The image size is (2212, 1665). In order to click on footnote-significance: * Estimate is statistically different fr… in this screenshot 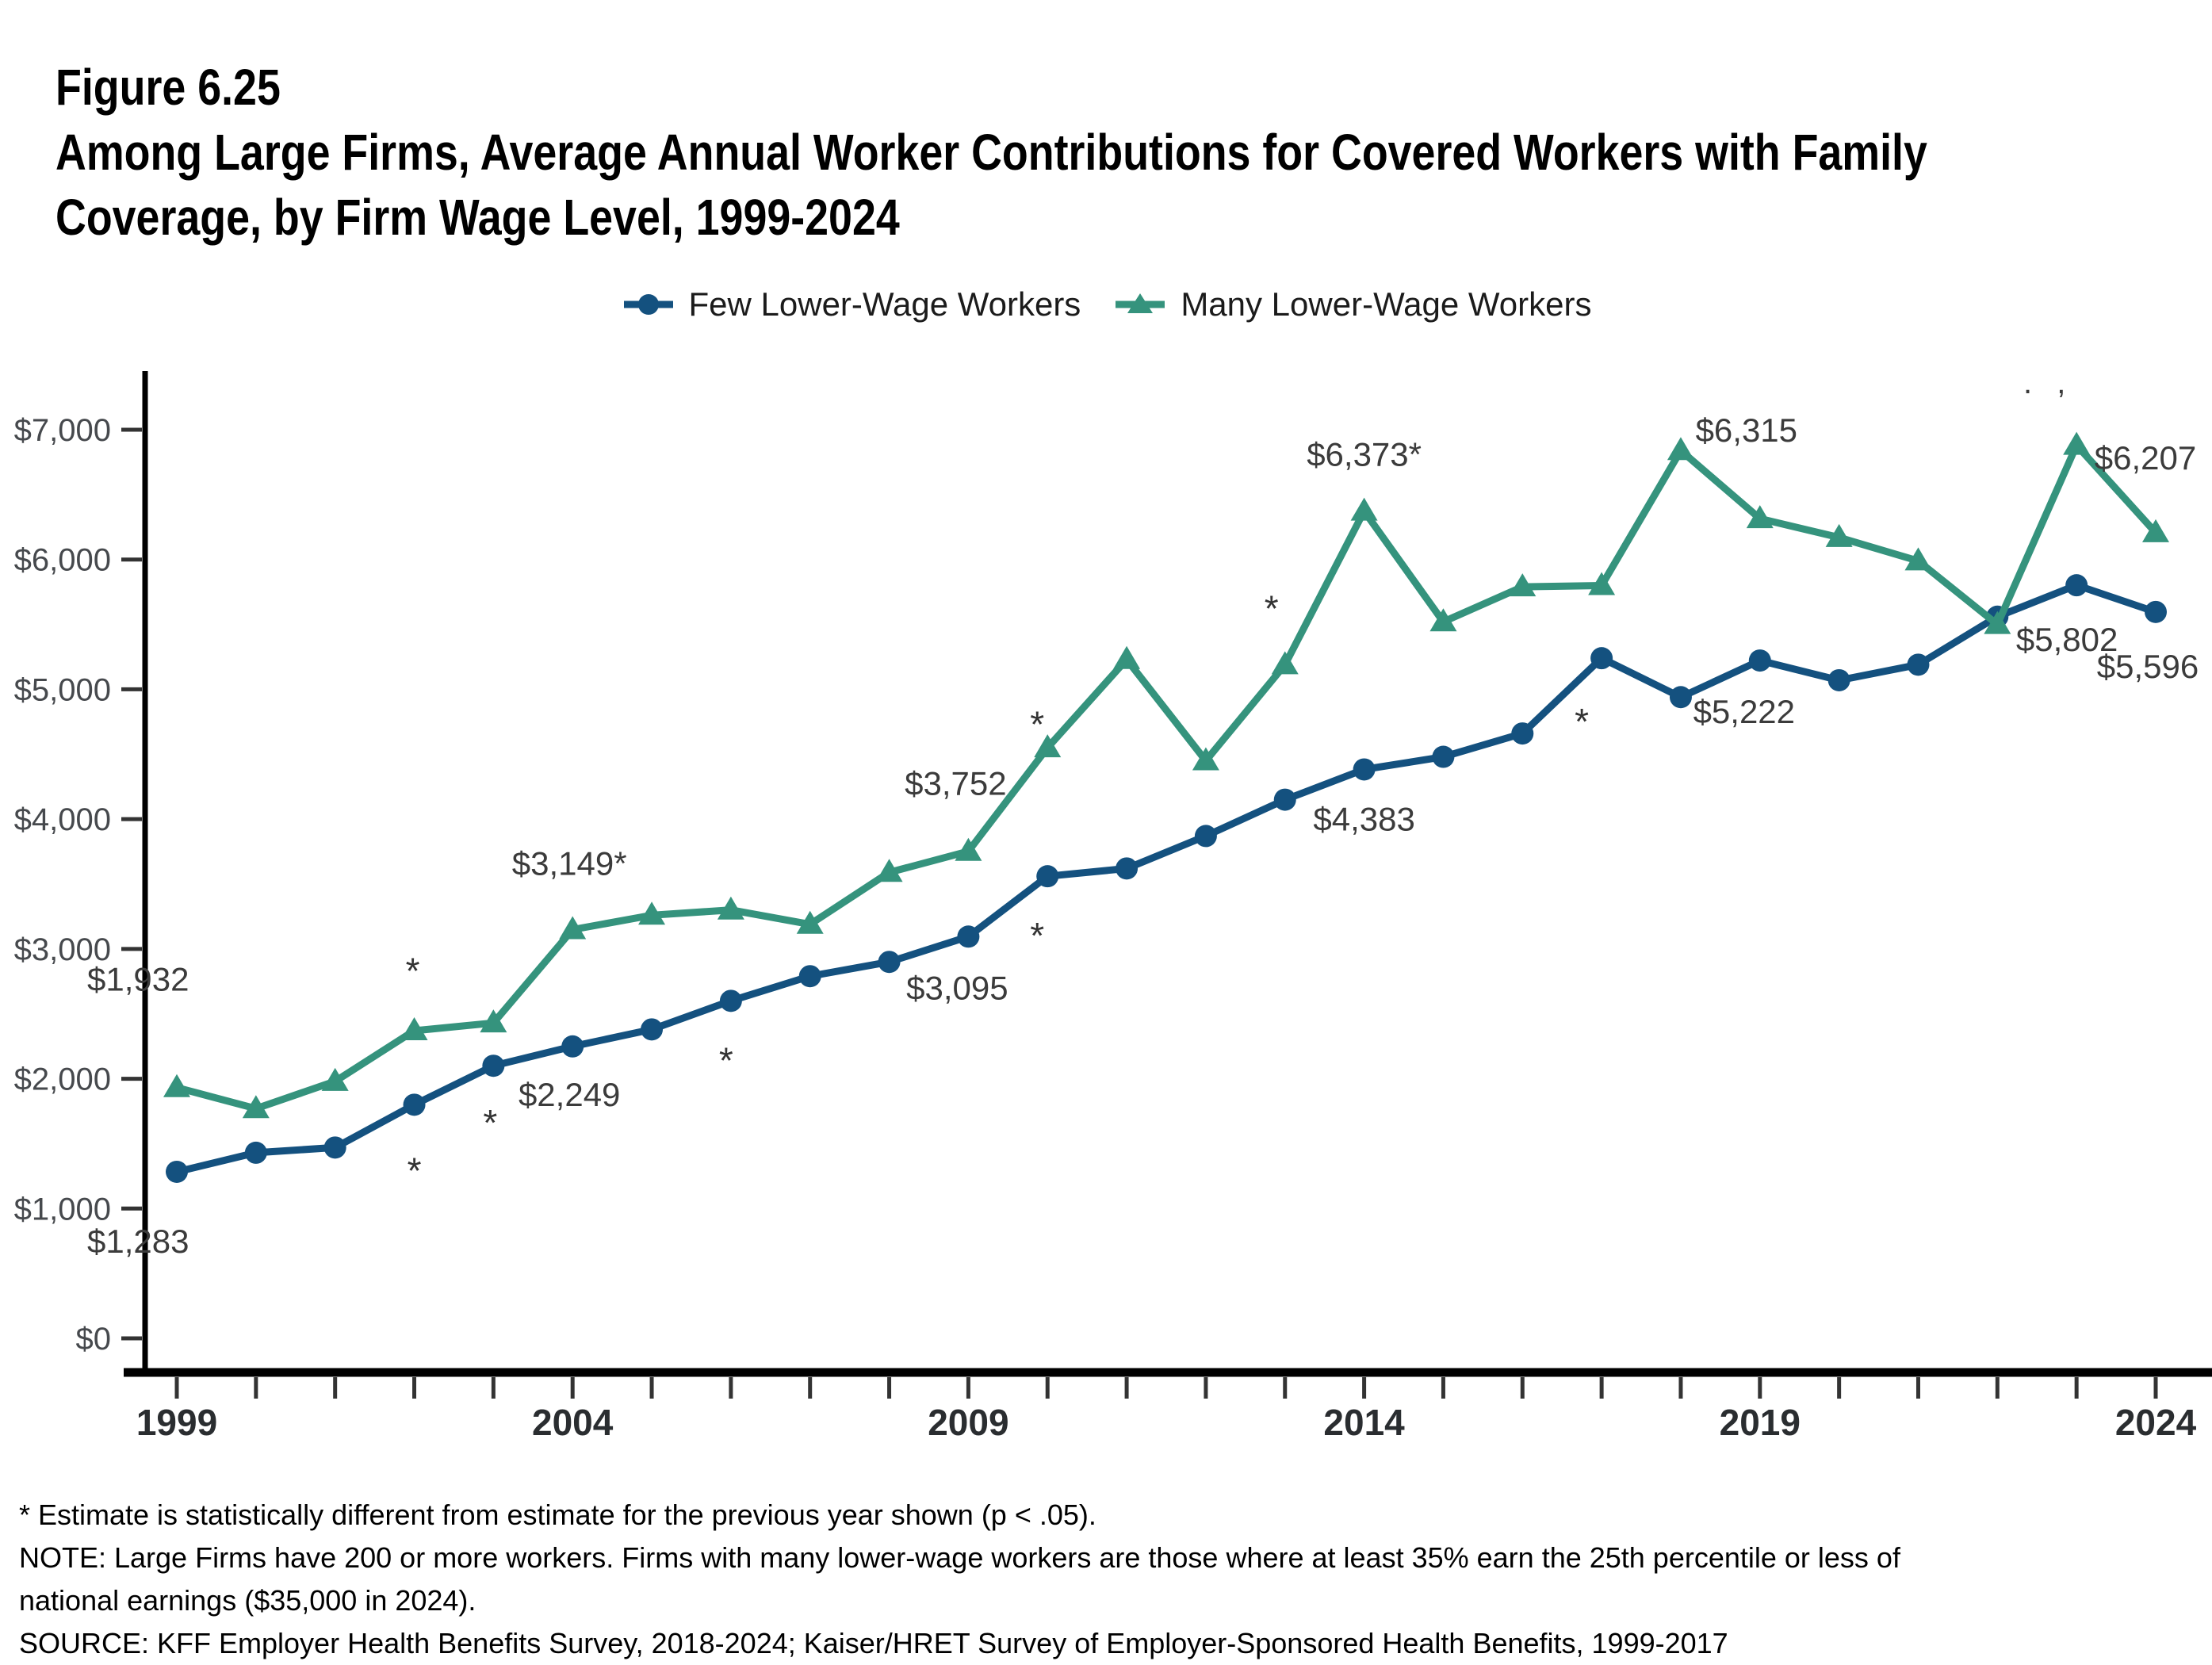, I will do `click(557, 1514)`.